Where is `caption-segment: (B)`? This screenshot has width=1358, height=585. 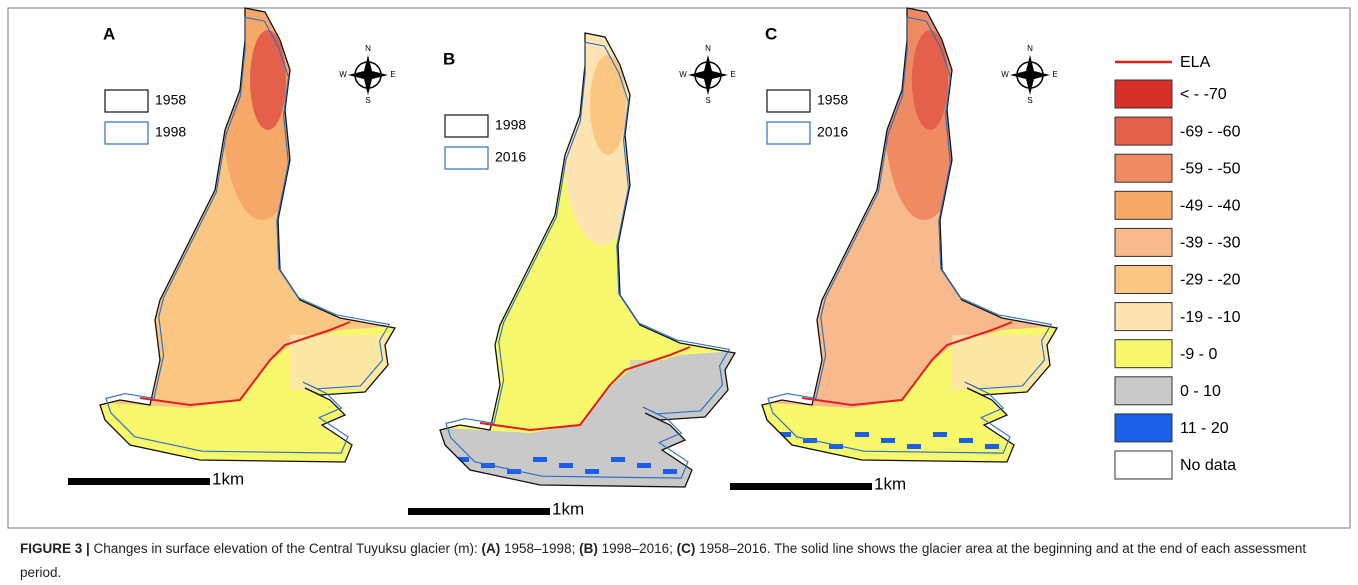
caption-segment: (B) is located at coordinates (588, 548).